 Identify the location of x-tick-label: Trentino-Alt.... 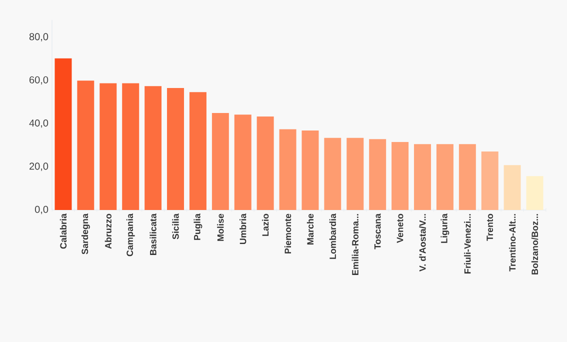
(512, 243).